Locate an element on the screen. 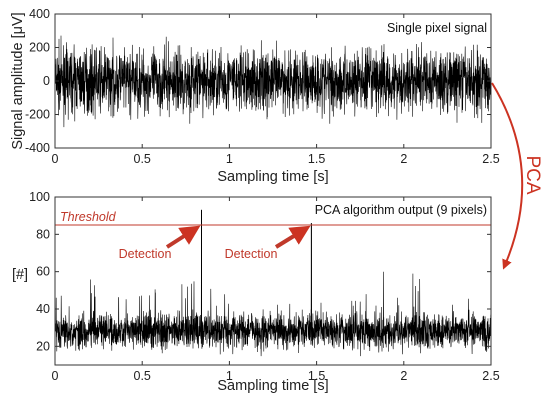 This screenshot has width=550, height=405. top-x-tick-label: 2 is located at coordinates (403, 159).